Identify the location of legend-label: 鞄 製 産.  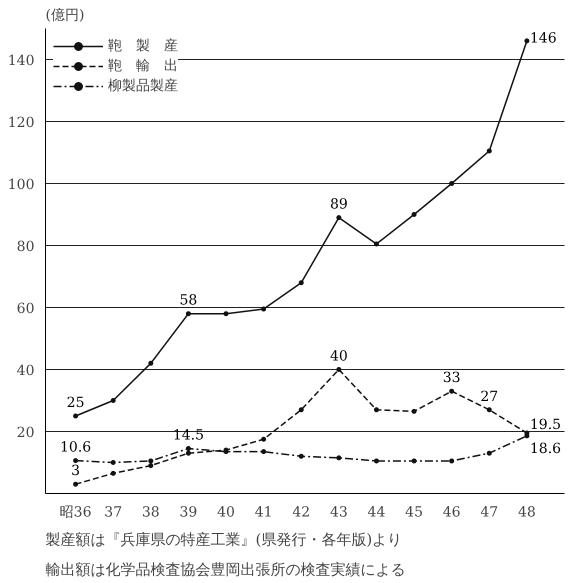
(143, 46).